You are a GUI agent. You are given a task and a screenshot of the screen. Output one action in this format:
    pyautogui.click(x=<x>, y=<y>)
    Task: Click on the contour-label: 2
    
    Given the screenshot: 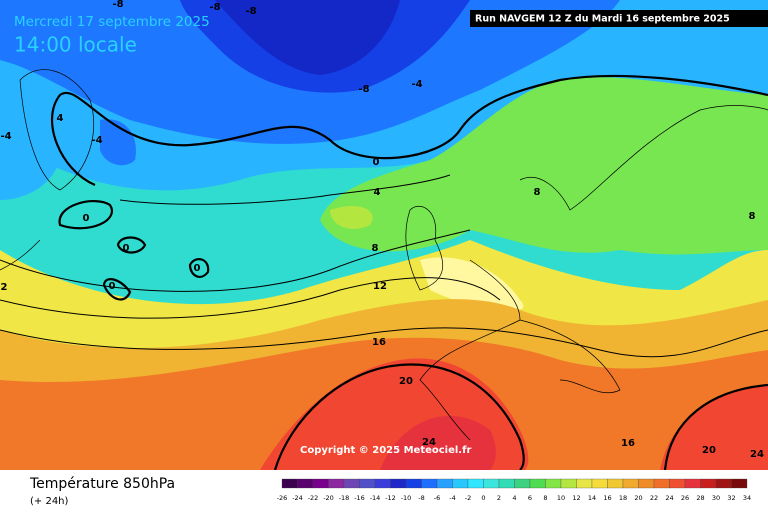 What is the action you would take?
    pyautogui.click(x=4, y=287)
    